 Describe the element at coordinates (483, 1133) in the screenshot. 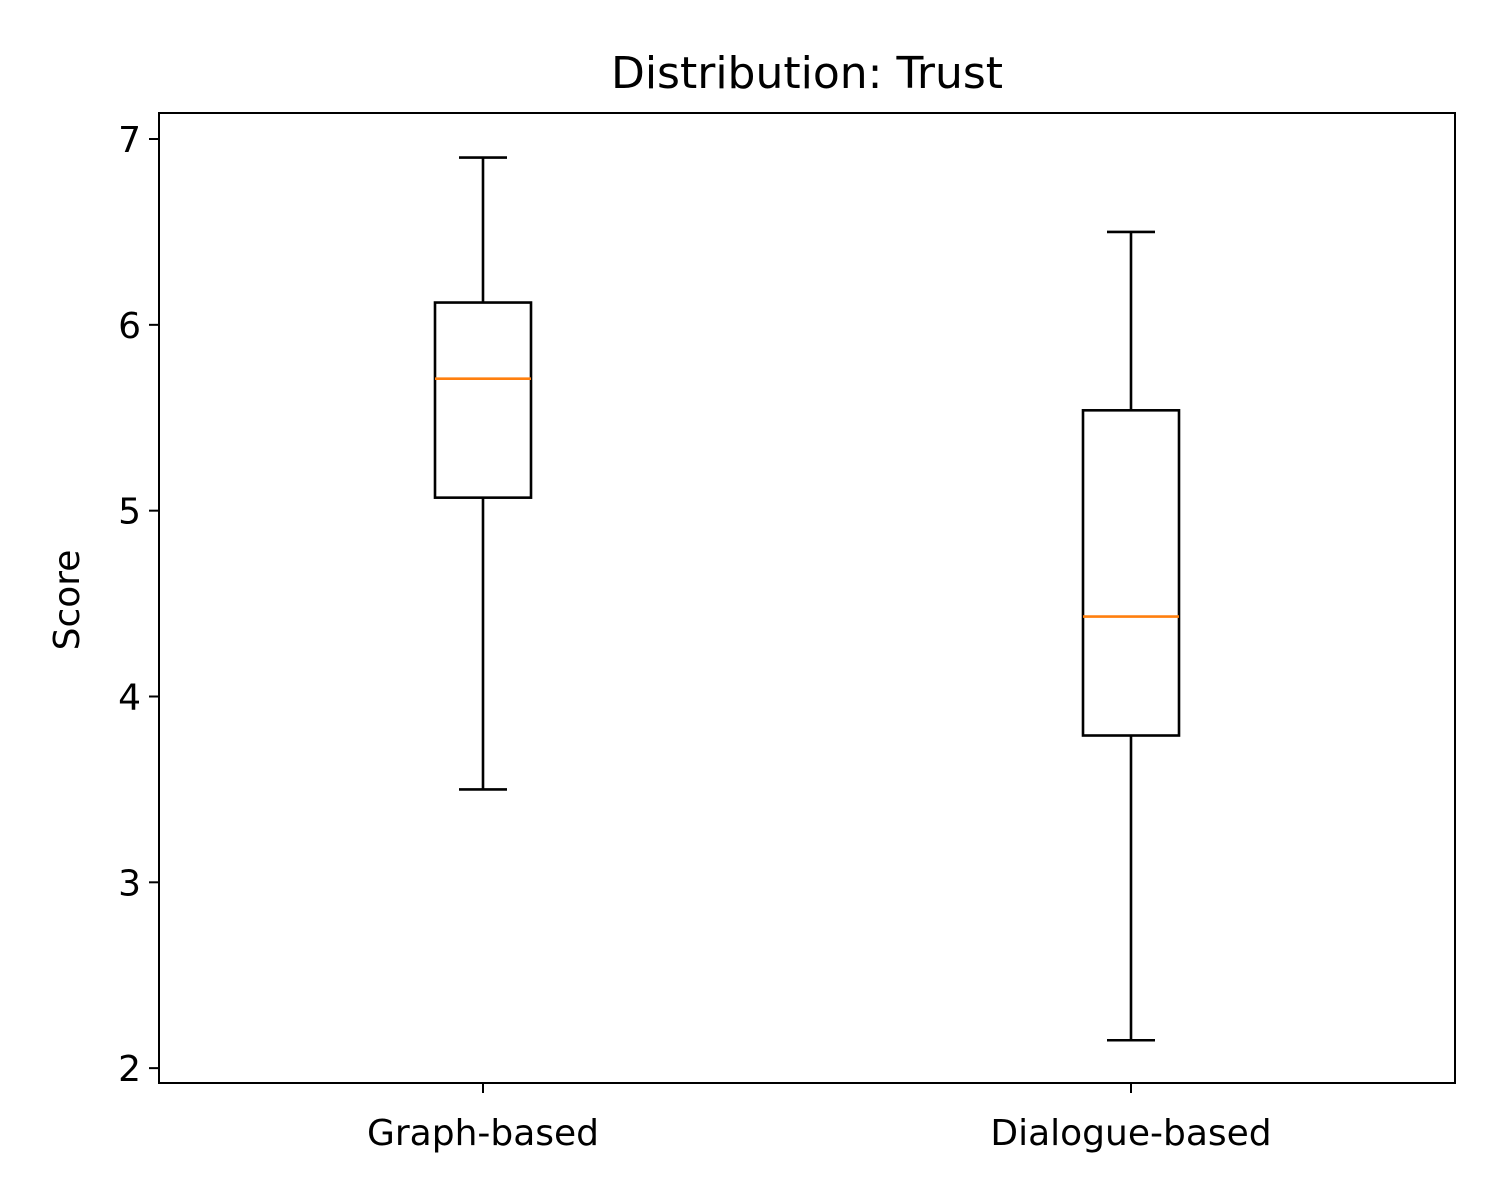

I see `x-tick-label-graph-based: Graph-based` at that location.